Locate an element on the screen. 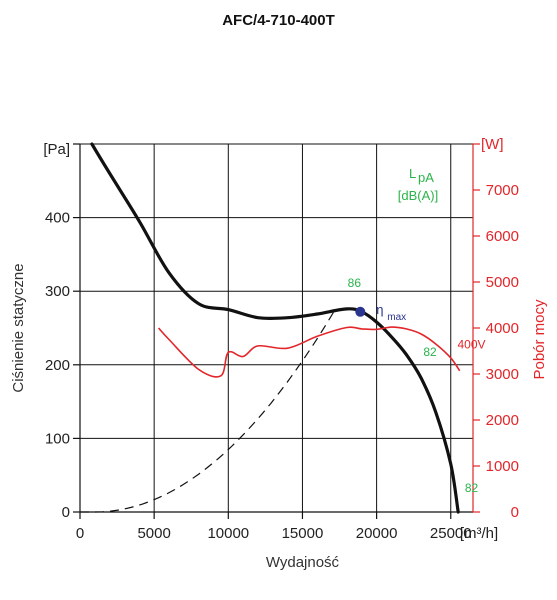 Image resolution: width=557 pixels, height=600 pixels. eta-label: η is located at coordinates (379, 309).